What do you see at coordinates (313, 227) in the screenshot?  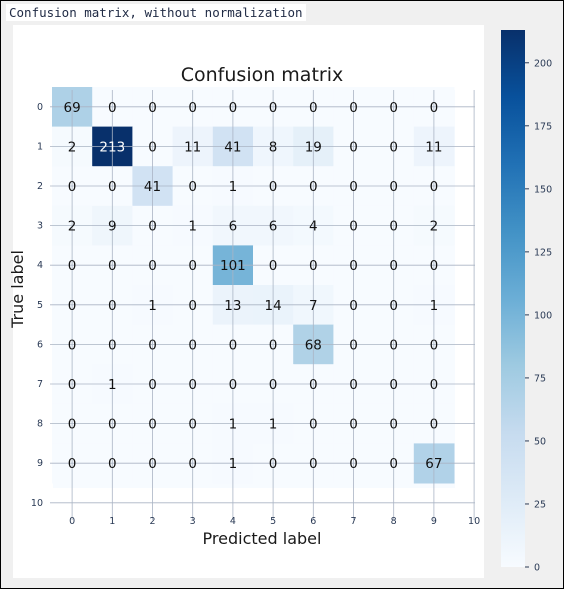 I see `cell-value-label: 4` at bounding box center [313, 227].